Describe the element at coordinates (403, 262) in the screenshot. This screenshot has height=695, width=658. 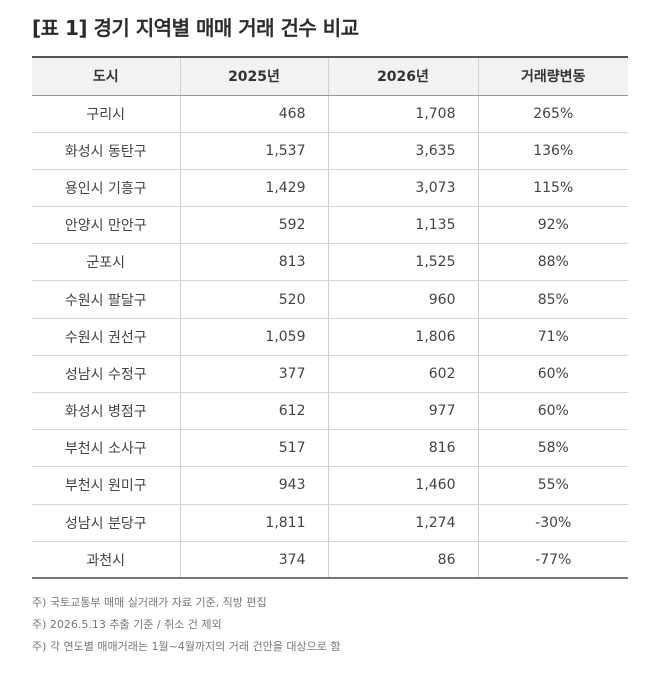
I see `row-2026: 1,525` at that location.